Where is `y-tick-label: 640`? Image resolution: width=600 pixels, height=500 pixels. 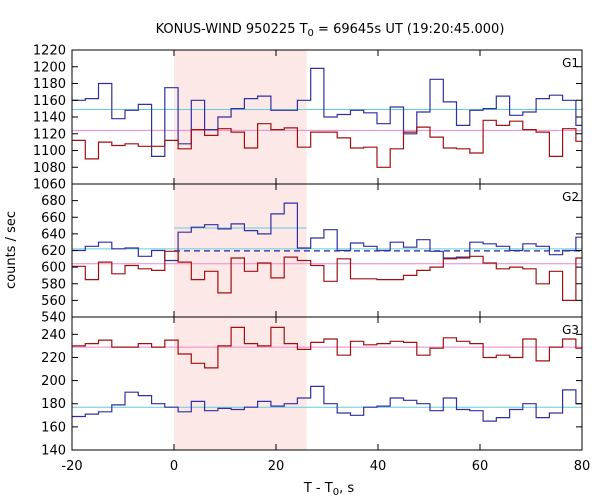 y-tick-label: 640 is located at coordinates (53, 234).